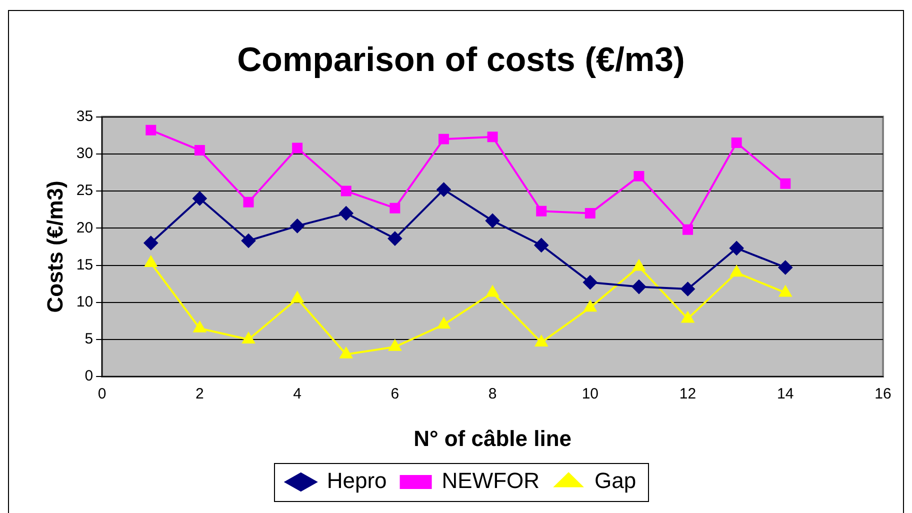  What do you see at coordinates (461, 59) in the screenshot?
I see `chart-title: Comparison of costs (€/m3)` at bounding box center [461, 59].